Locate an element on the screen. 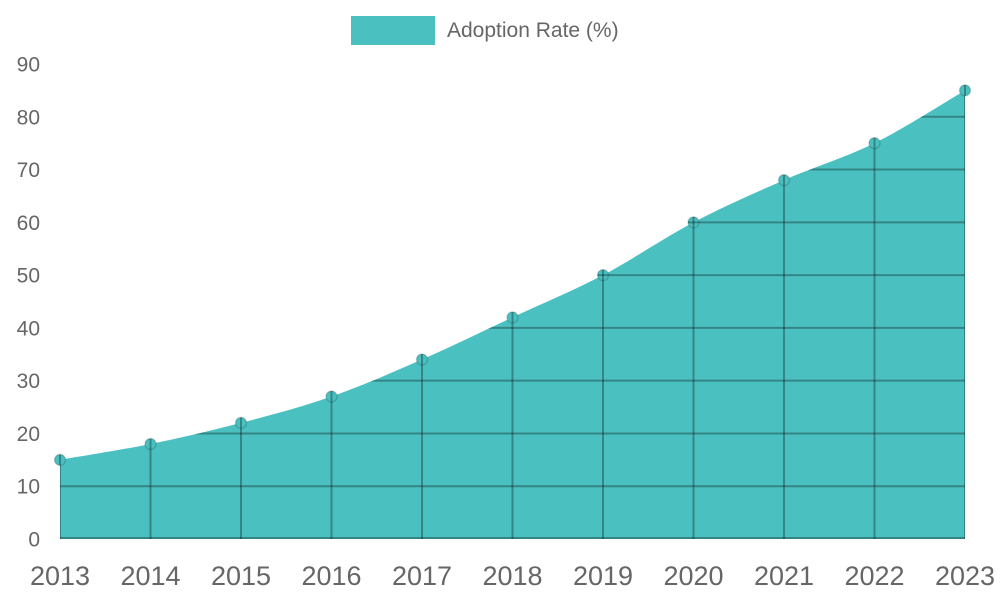 Image resolution: width=1000 pixels, height=600 pixels. legend-item: Adoption Rate (%) is located at coordinates (485, 30).